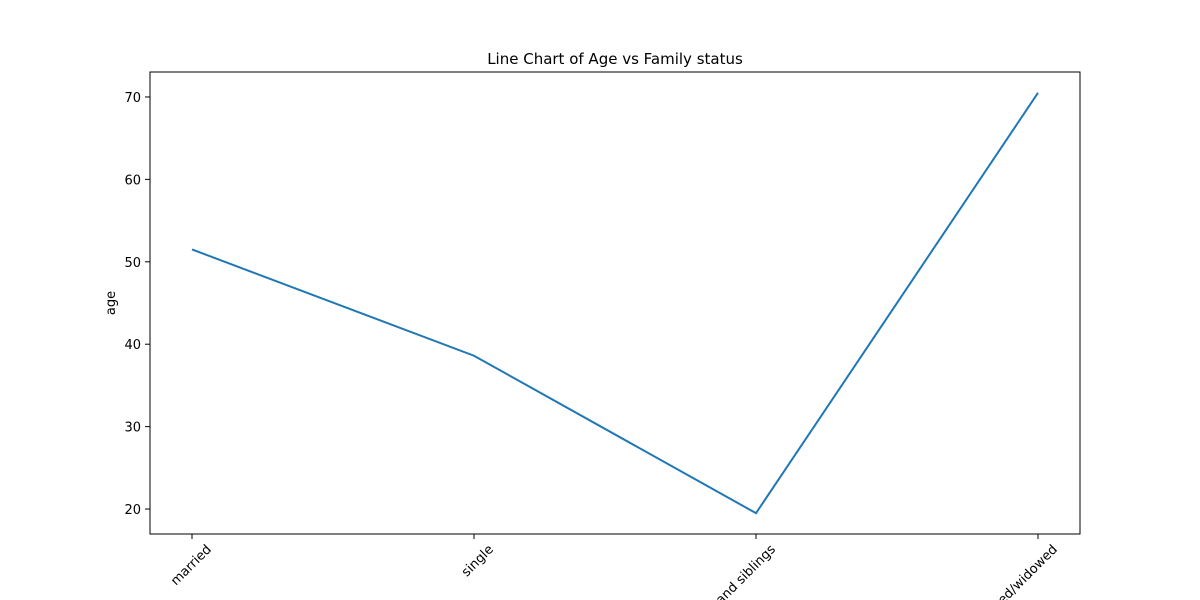 The image size is (1200, 600). I want to click on y-tick-label: 40, so click(132, 345).